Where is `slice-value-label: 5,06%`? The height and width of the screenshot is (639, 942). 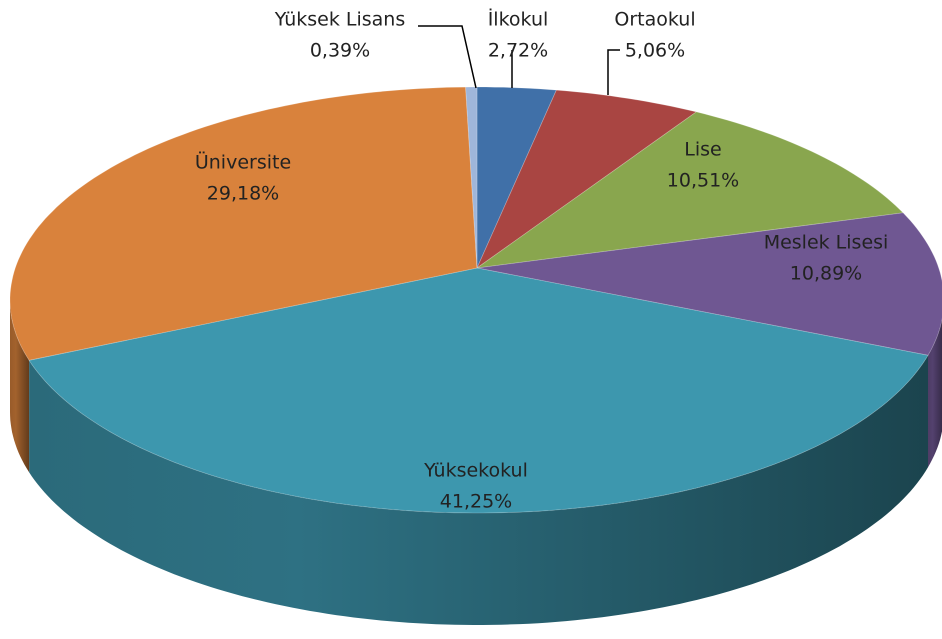 slice-value-label: 5,06% is located at coordinates (655, 51).